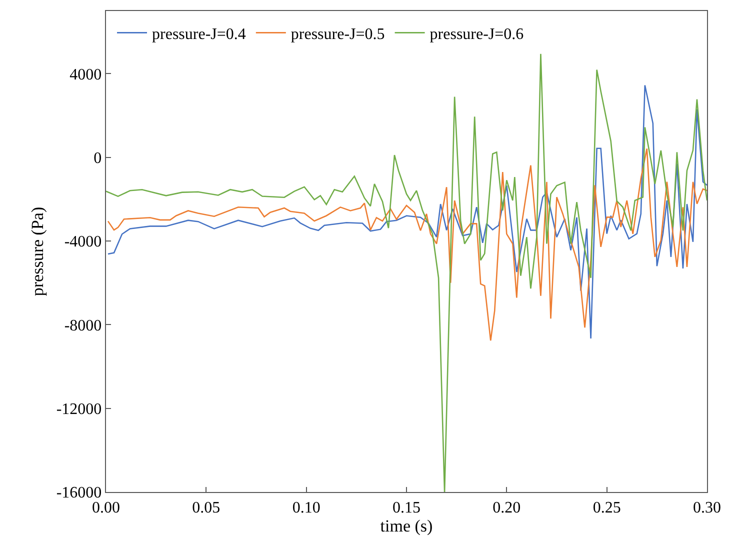 This screenshot has width=731, height=549. What do you see at coordinates (206, 507) in the screenshot?
I see `x-tick-label: 0.05` at bounding box center [206, 507].